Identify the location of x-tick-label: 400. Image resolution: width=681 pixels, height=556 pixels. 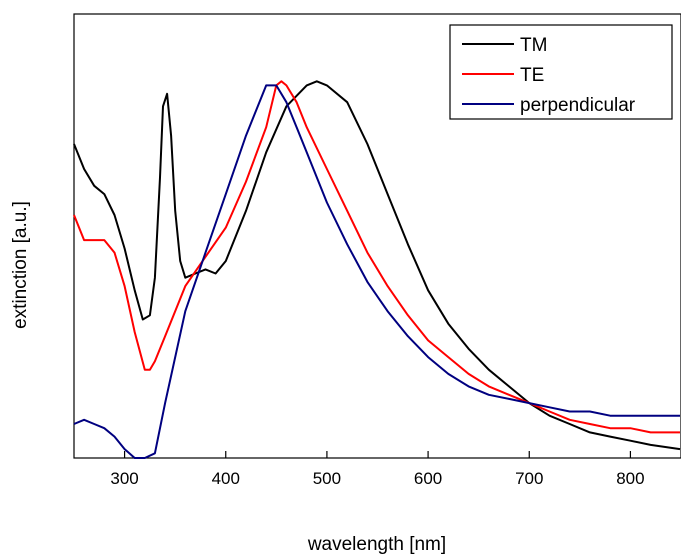
(226, 478).